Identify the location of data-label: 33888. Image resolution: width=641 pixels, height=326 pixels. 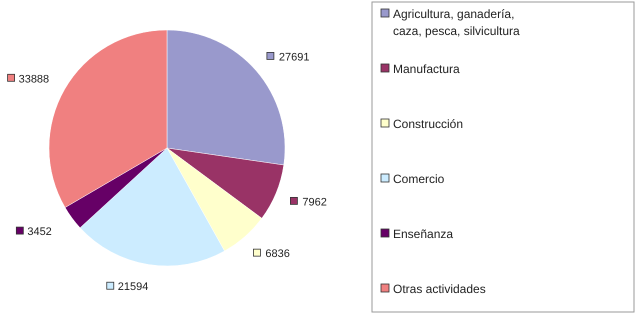
(34, 79).